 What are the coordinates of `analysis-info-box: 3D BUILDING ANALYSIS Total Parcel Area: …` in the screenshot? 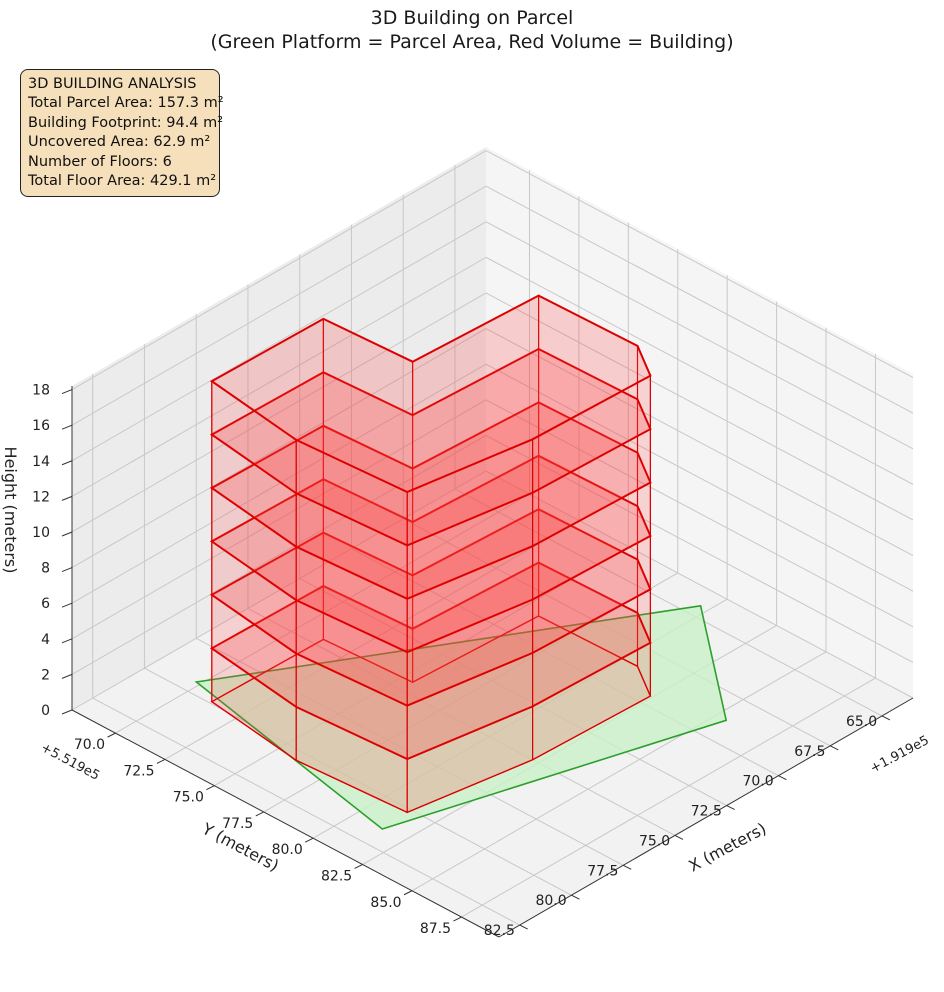 It's located at (122, 133).